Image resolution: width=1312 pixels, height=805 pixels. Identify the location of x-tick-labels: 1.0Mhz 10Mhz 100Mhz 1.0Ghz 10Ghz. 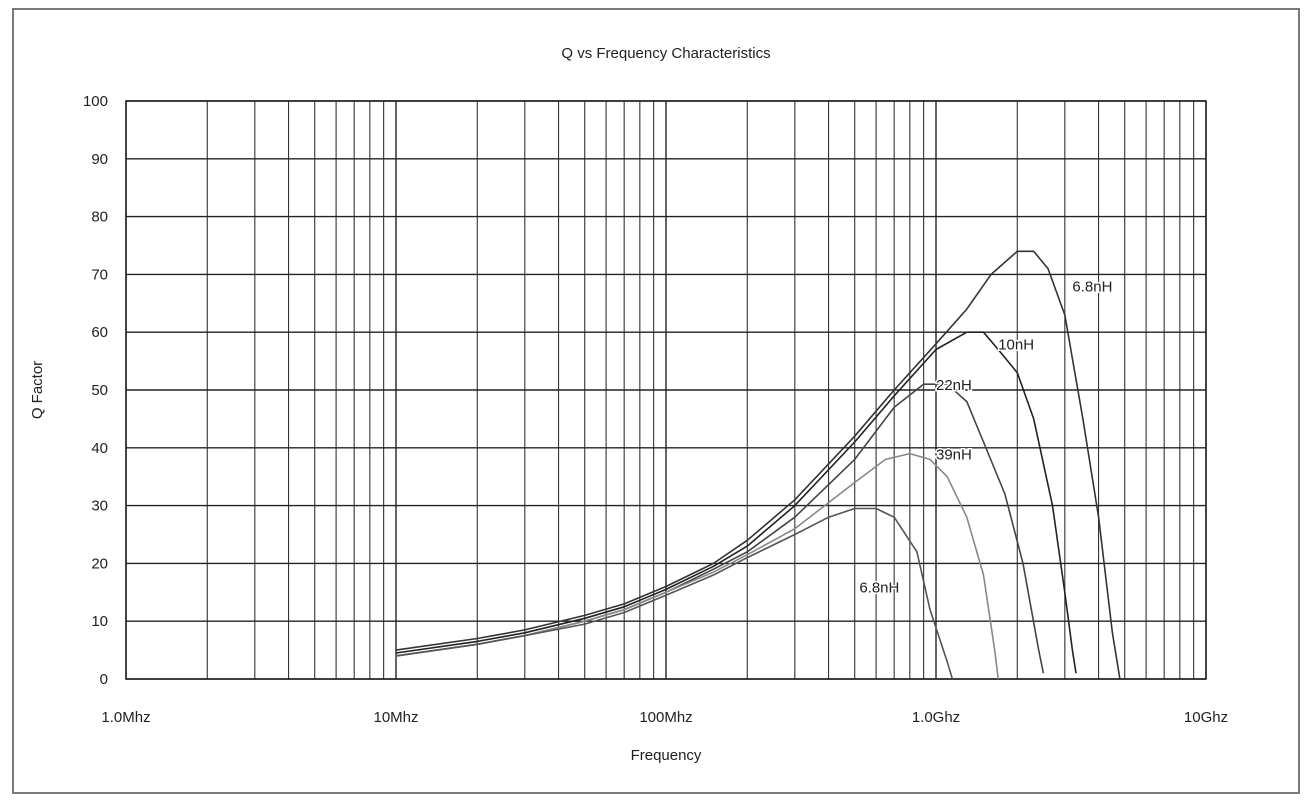
(664, 717).